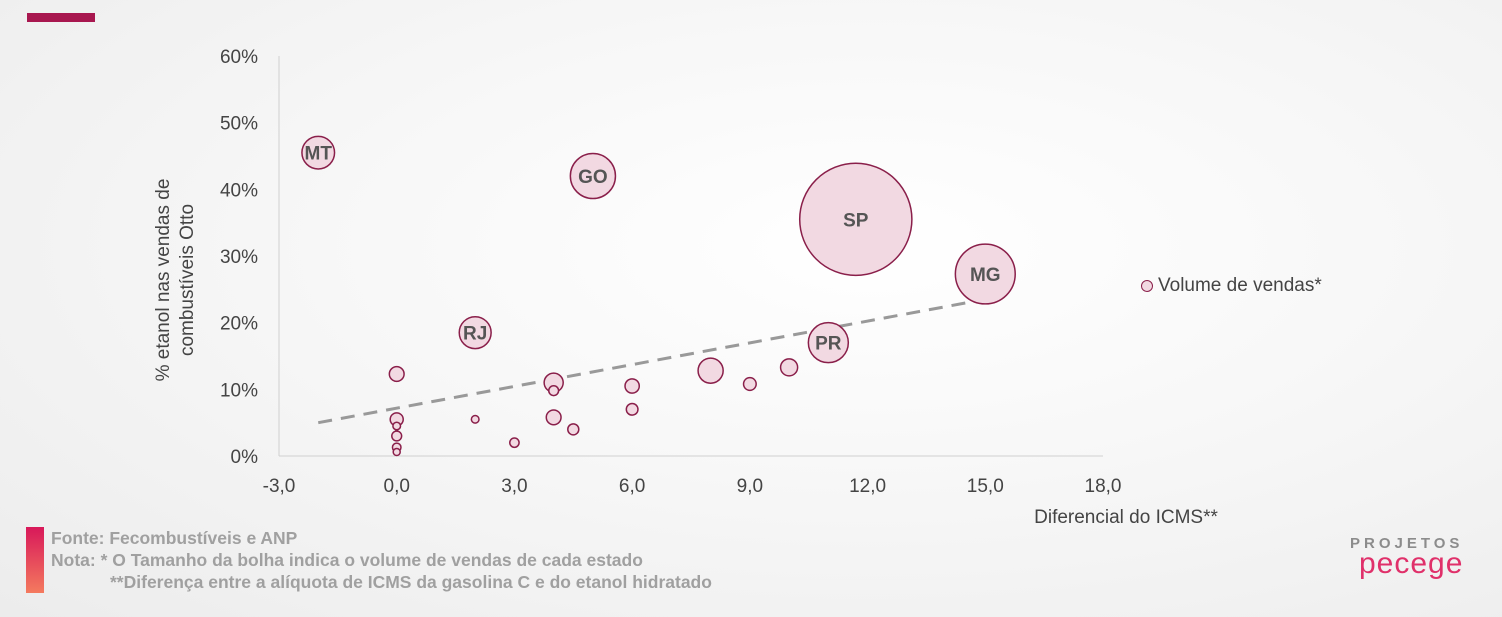  I want to click on bubble-label-rj: RJ, so click(475, 334).